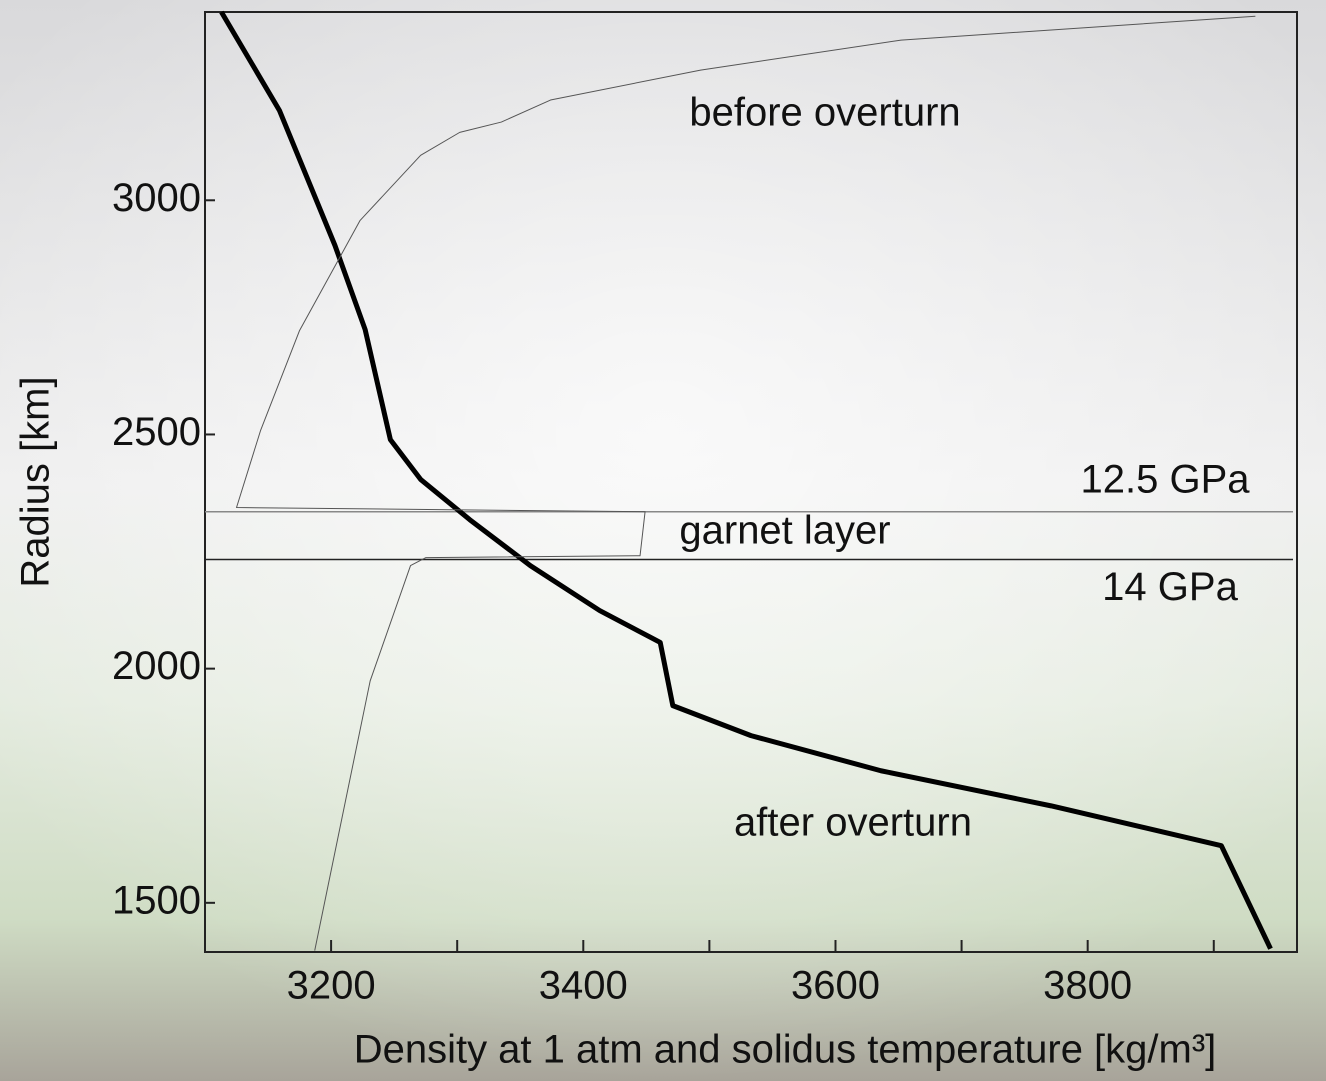  What do you see at coordinates (36, 481) in the screenshot?
I see `y-axis-label: Radius [km]` at bounding box center [36, 481].